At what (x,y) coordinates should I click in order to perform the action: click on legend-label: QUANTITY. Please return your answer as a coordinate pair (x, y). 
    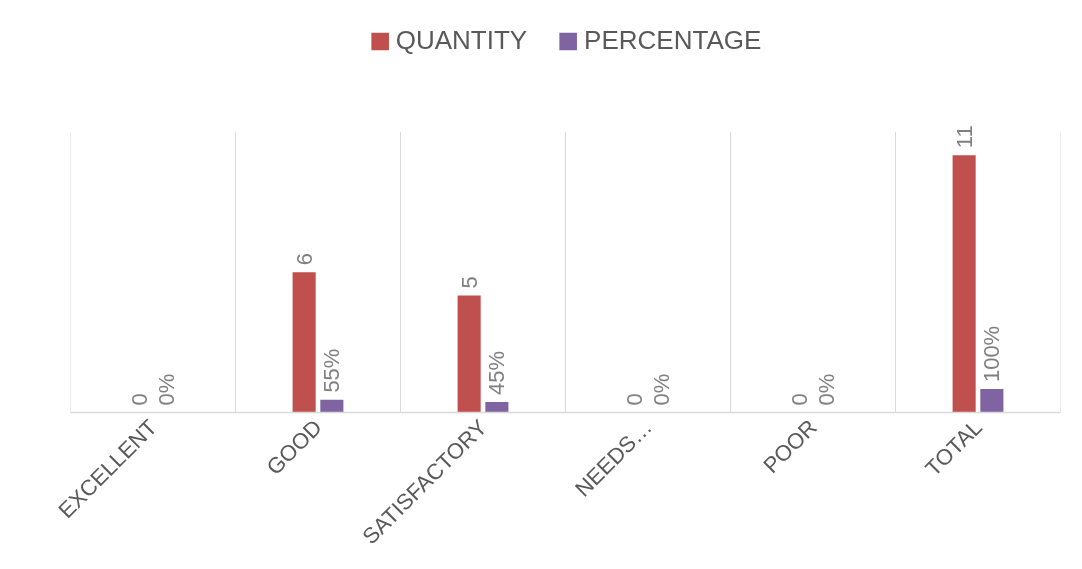
    Looking at the image, I should click on (461, 40).